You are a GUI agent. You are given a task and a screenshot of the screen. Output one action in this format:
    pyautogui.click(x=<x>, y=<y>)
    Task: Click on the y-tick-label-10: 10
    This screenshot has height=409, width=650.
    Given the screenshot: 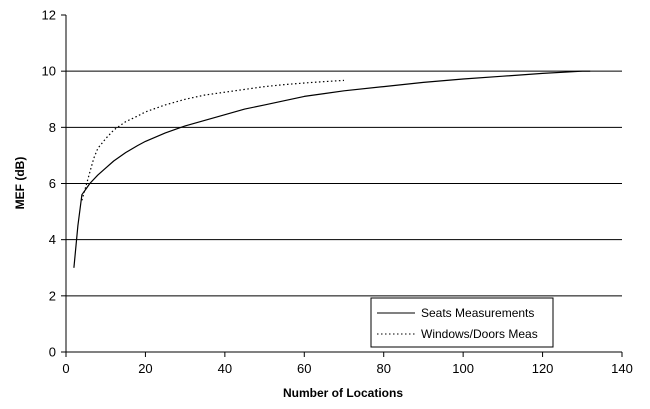 What is the action you would take?
    pyautogui.click(x=49, y=71)
    